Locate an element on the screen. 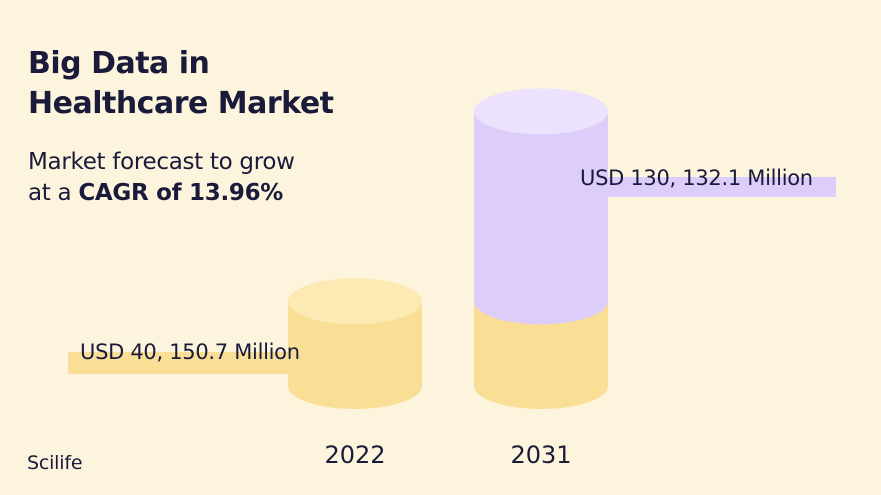 The width and height of the screenshot is (881, 495). cylinder-2022-top is located at coordinates (355, 301).